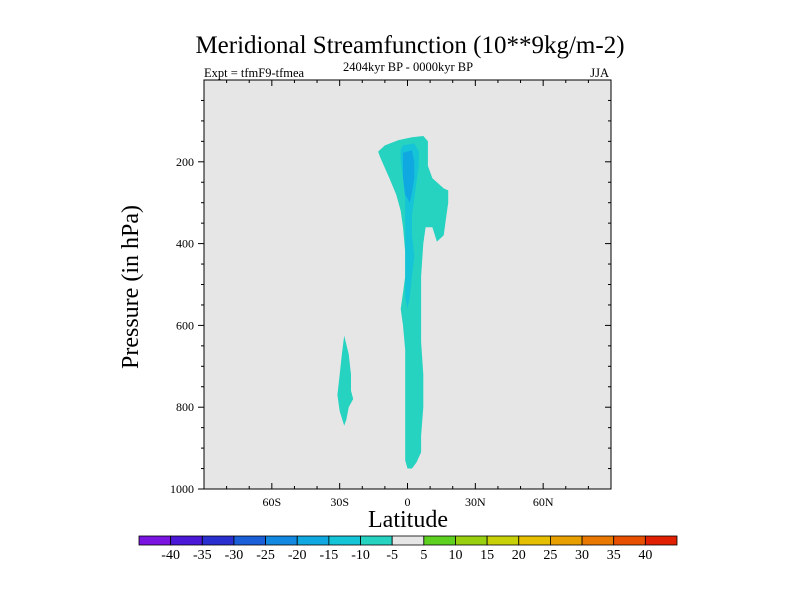 This screenshot has width=800, height=600. What do you see at coordinates (339, 502) in the screenshot?
I see `x-tick-label: 30S` at bounding box center [339, 502].